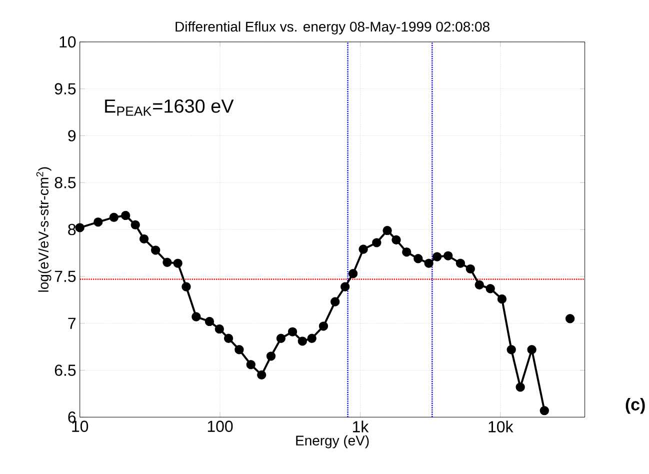 This screenshot has height=474, width=649. I want to click on x-axis-title: Energy (eV), so click(332, 441).